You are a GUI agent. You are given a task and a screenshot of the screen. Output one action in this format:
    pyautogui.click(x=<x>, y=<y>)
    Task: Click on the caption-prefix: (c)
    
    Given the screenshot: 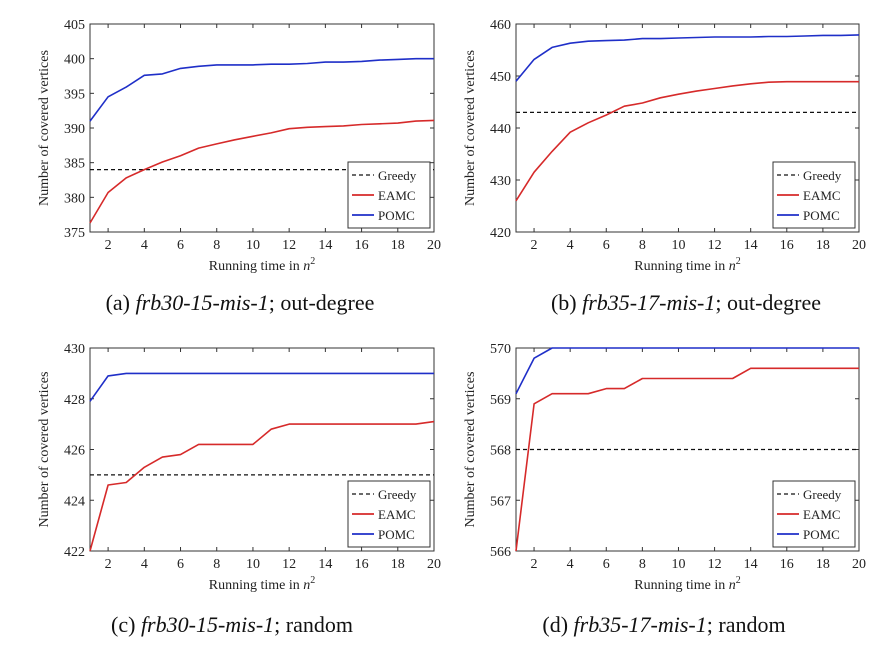 What is the action you would take?
    pyautogui.click(x=126, y=624)
    